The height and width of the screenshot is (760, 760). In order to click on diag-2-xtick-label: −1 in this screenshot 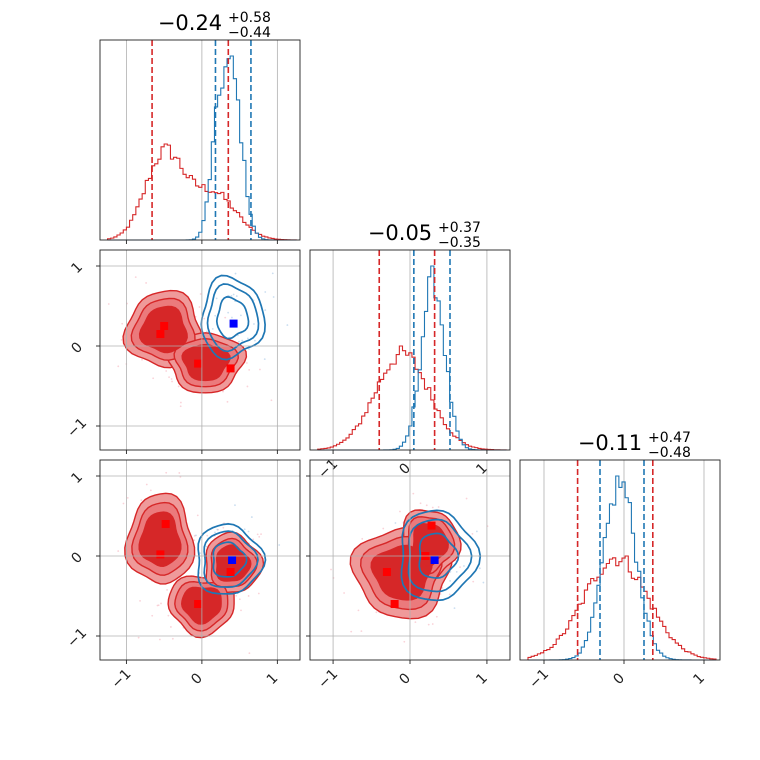, I will do `click(539, 679)`.